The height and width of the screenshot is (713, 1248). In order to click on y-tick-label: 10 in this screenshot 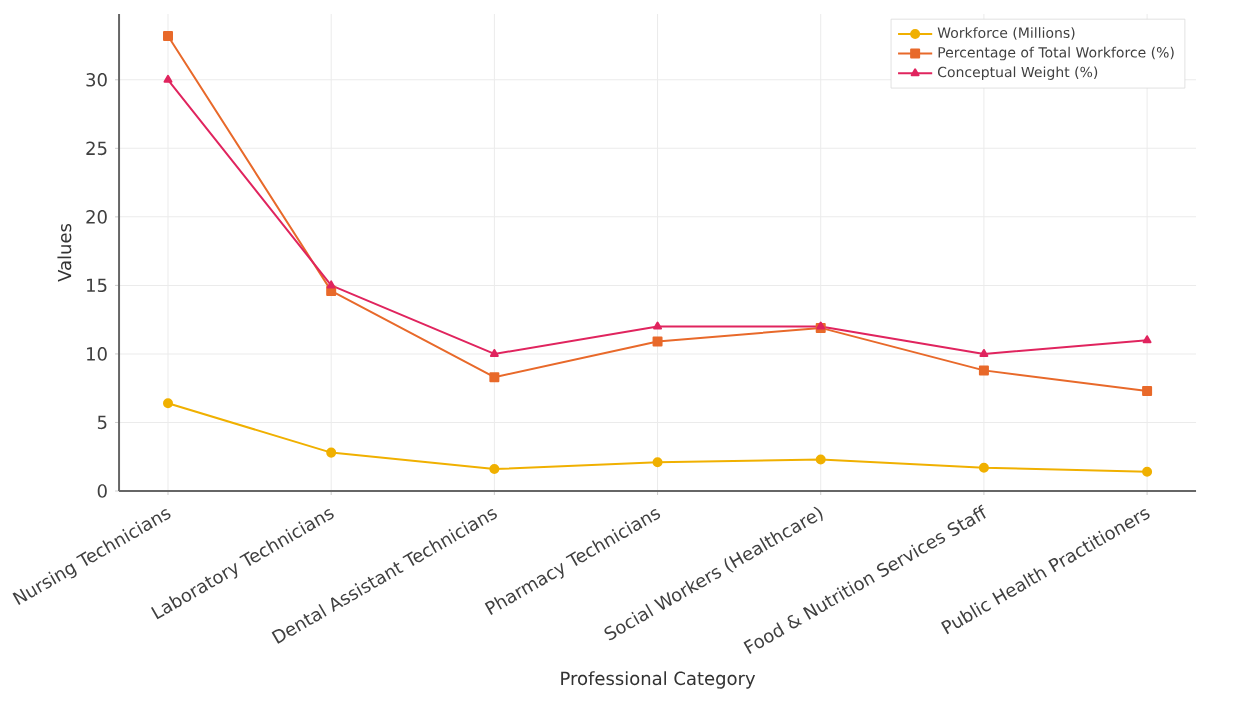, I will do `click(97, 354)`.